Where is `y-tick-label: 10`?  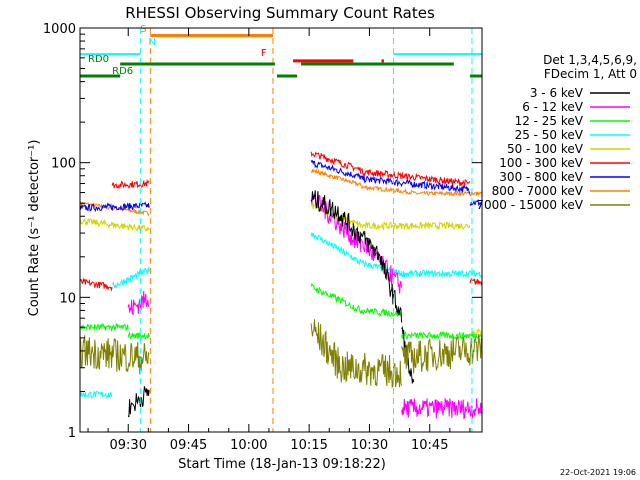
y-tick-label: 10 is located at coordinates (67, 298).